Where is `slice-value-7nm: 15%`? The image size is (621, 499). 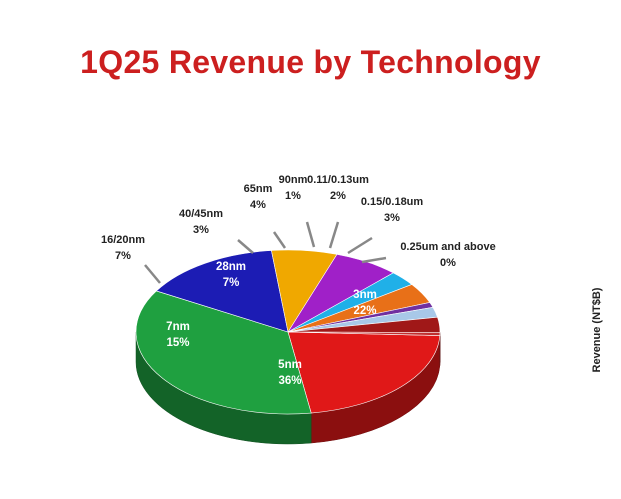
slice-value-7nm: 15% is located at coordinates (177, 343).